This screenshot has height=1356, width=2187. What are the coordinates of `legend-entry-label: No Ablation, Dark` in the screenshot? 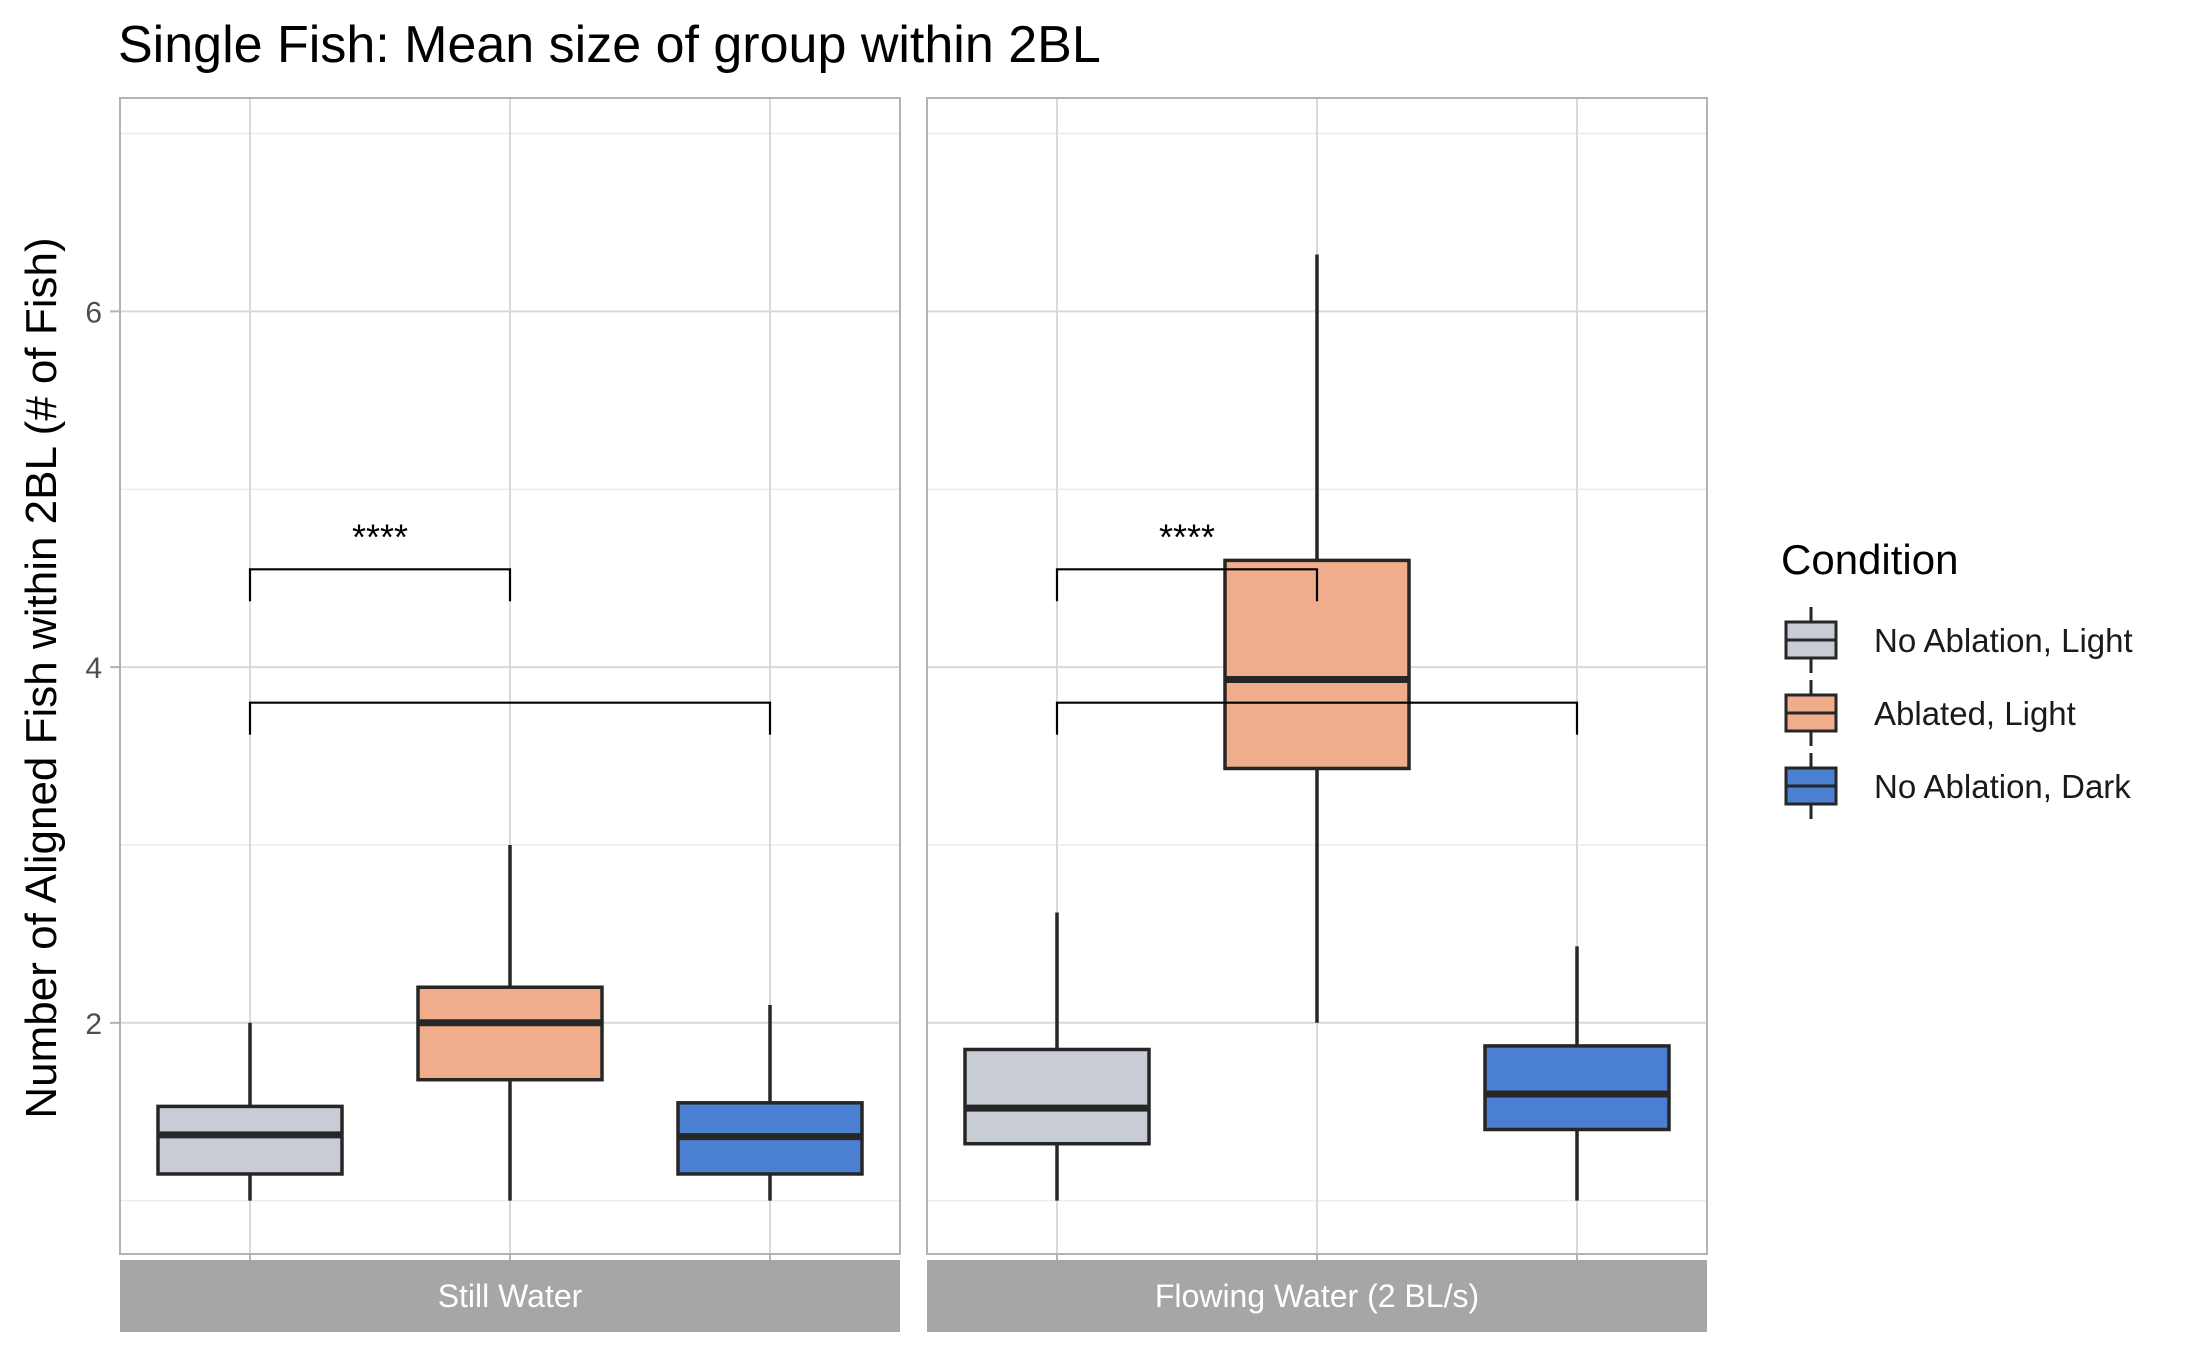 It's located at (2002, 786).